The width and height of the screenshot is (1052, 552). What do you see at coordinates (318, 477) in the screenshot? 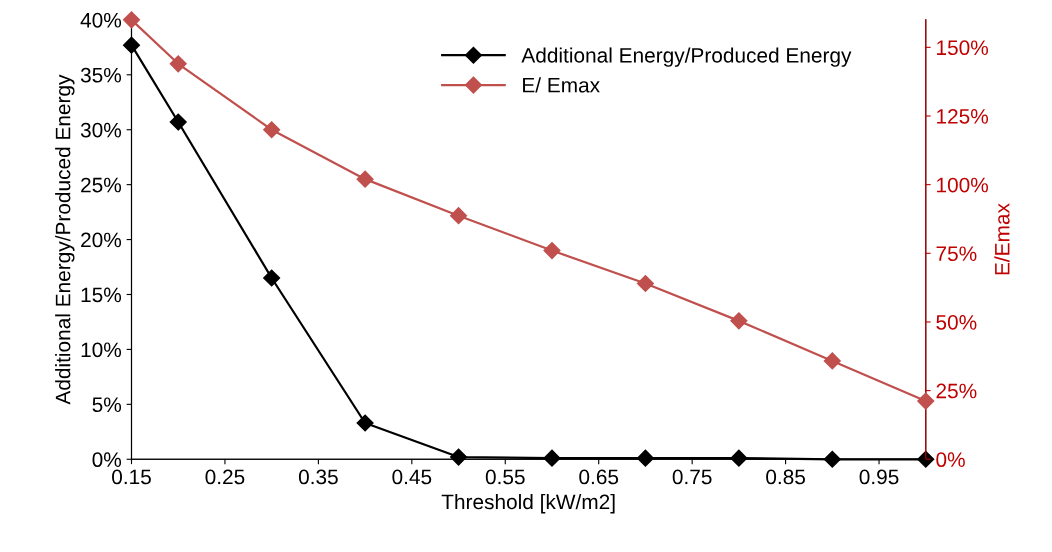
I see `x-tick-label: 0.35` at bounding box center [318, 477].